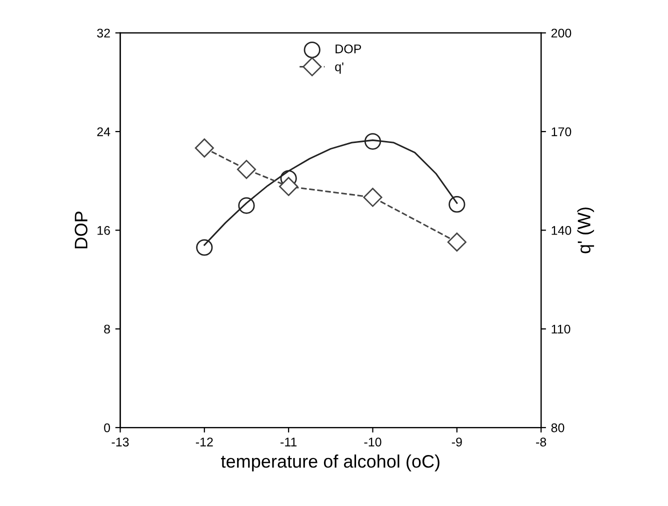  Describe the element at coordinates (103, 131) in the screenshot. I see `y-tick-label: 24` at that location.